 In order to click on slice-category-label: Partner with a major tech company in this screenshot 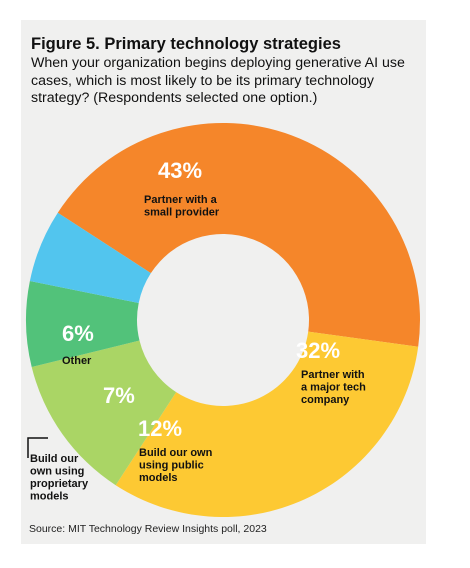, I will do `click(333, 387)`.